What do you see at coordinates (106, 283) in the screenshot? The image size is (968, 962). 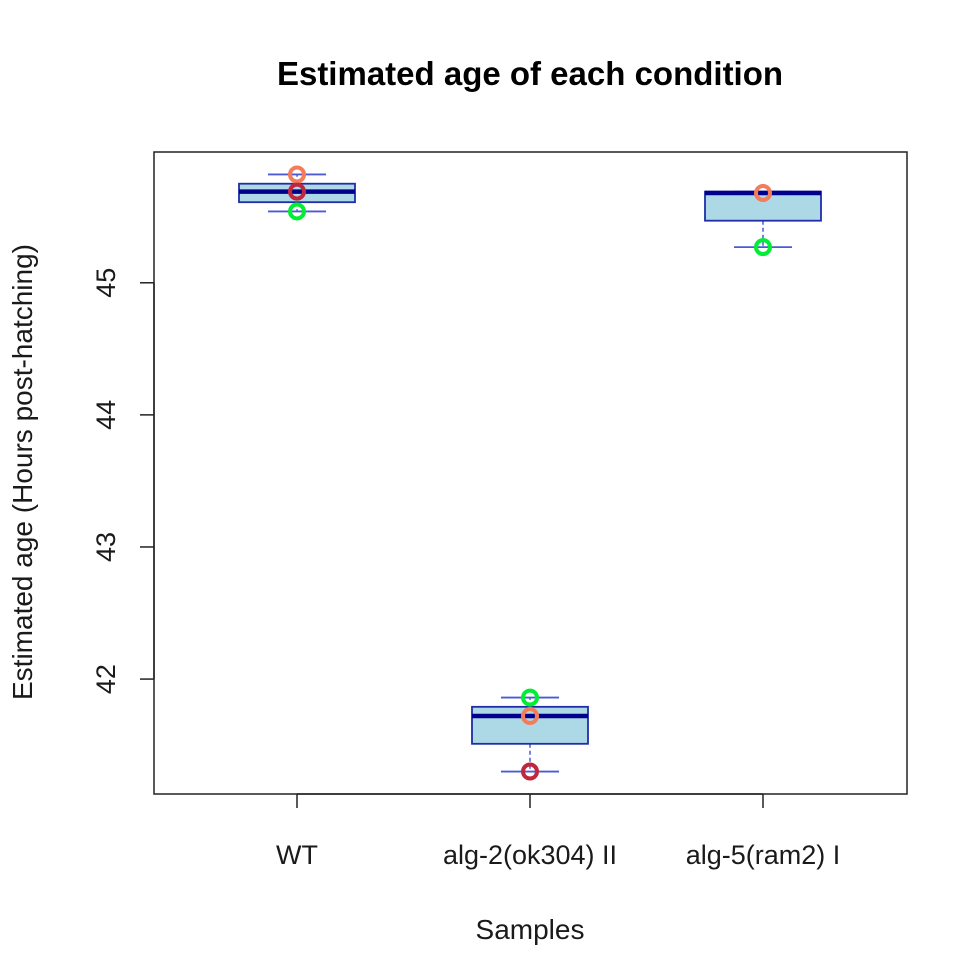 I see `y-tick-label: 45` at bounding box center [106, 283].